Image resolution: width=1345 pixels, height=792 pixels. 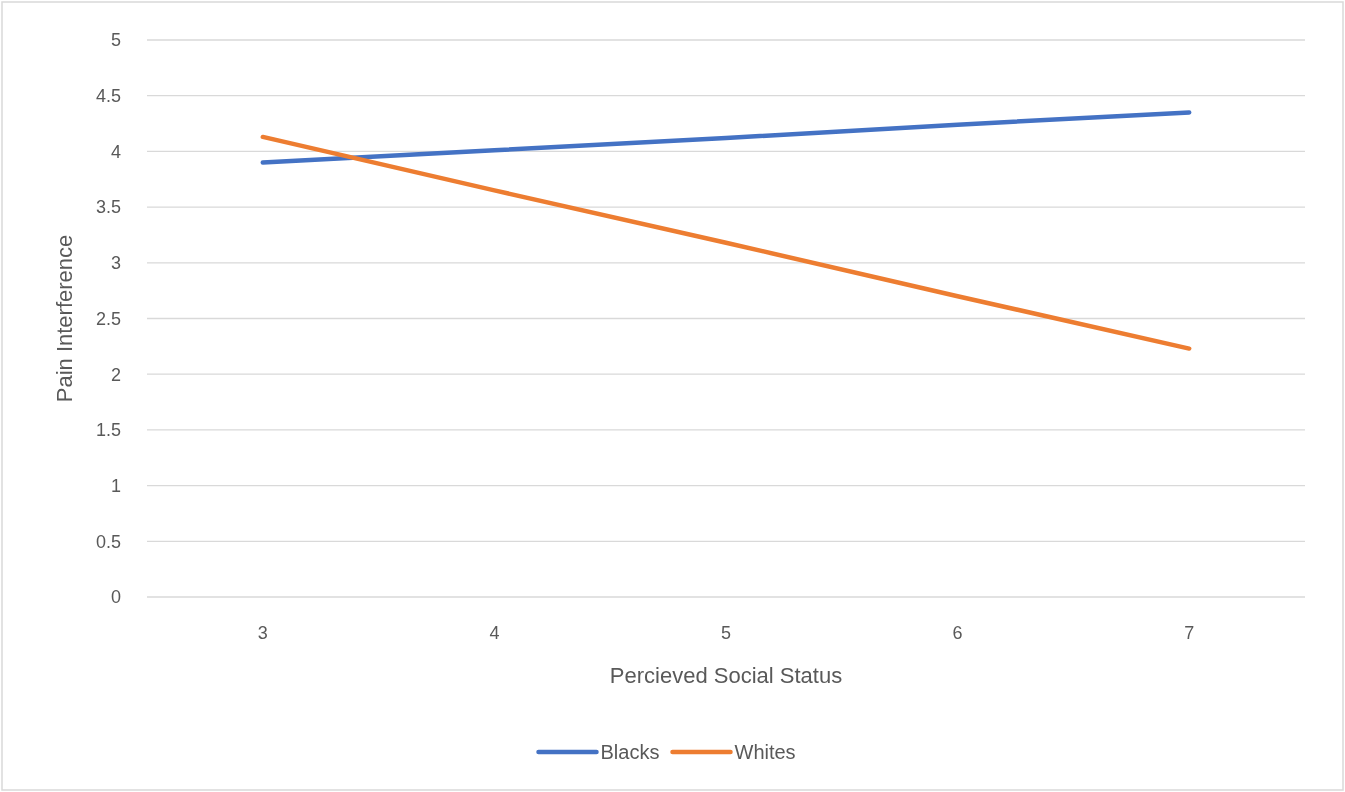 What do you see at coordinates (726, 137) in the screenshot?
I see `line-series` at bounding box center [726, 137].